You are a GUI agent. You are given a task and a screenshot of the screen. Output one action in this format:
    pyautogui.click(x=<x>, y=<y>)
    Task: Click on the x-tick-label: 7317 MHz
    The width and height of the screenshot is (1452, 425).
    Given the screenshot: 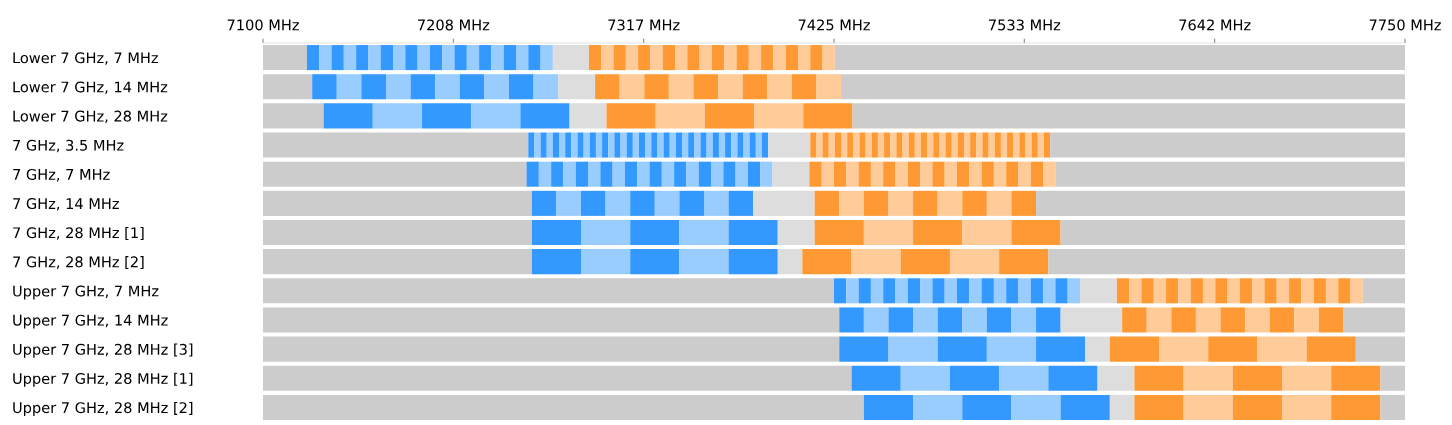 What is the action you would take?
    pyautogui.click(x=644, y=25)
    